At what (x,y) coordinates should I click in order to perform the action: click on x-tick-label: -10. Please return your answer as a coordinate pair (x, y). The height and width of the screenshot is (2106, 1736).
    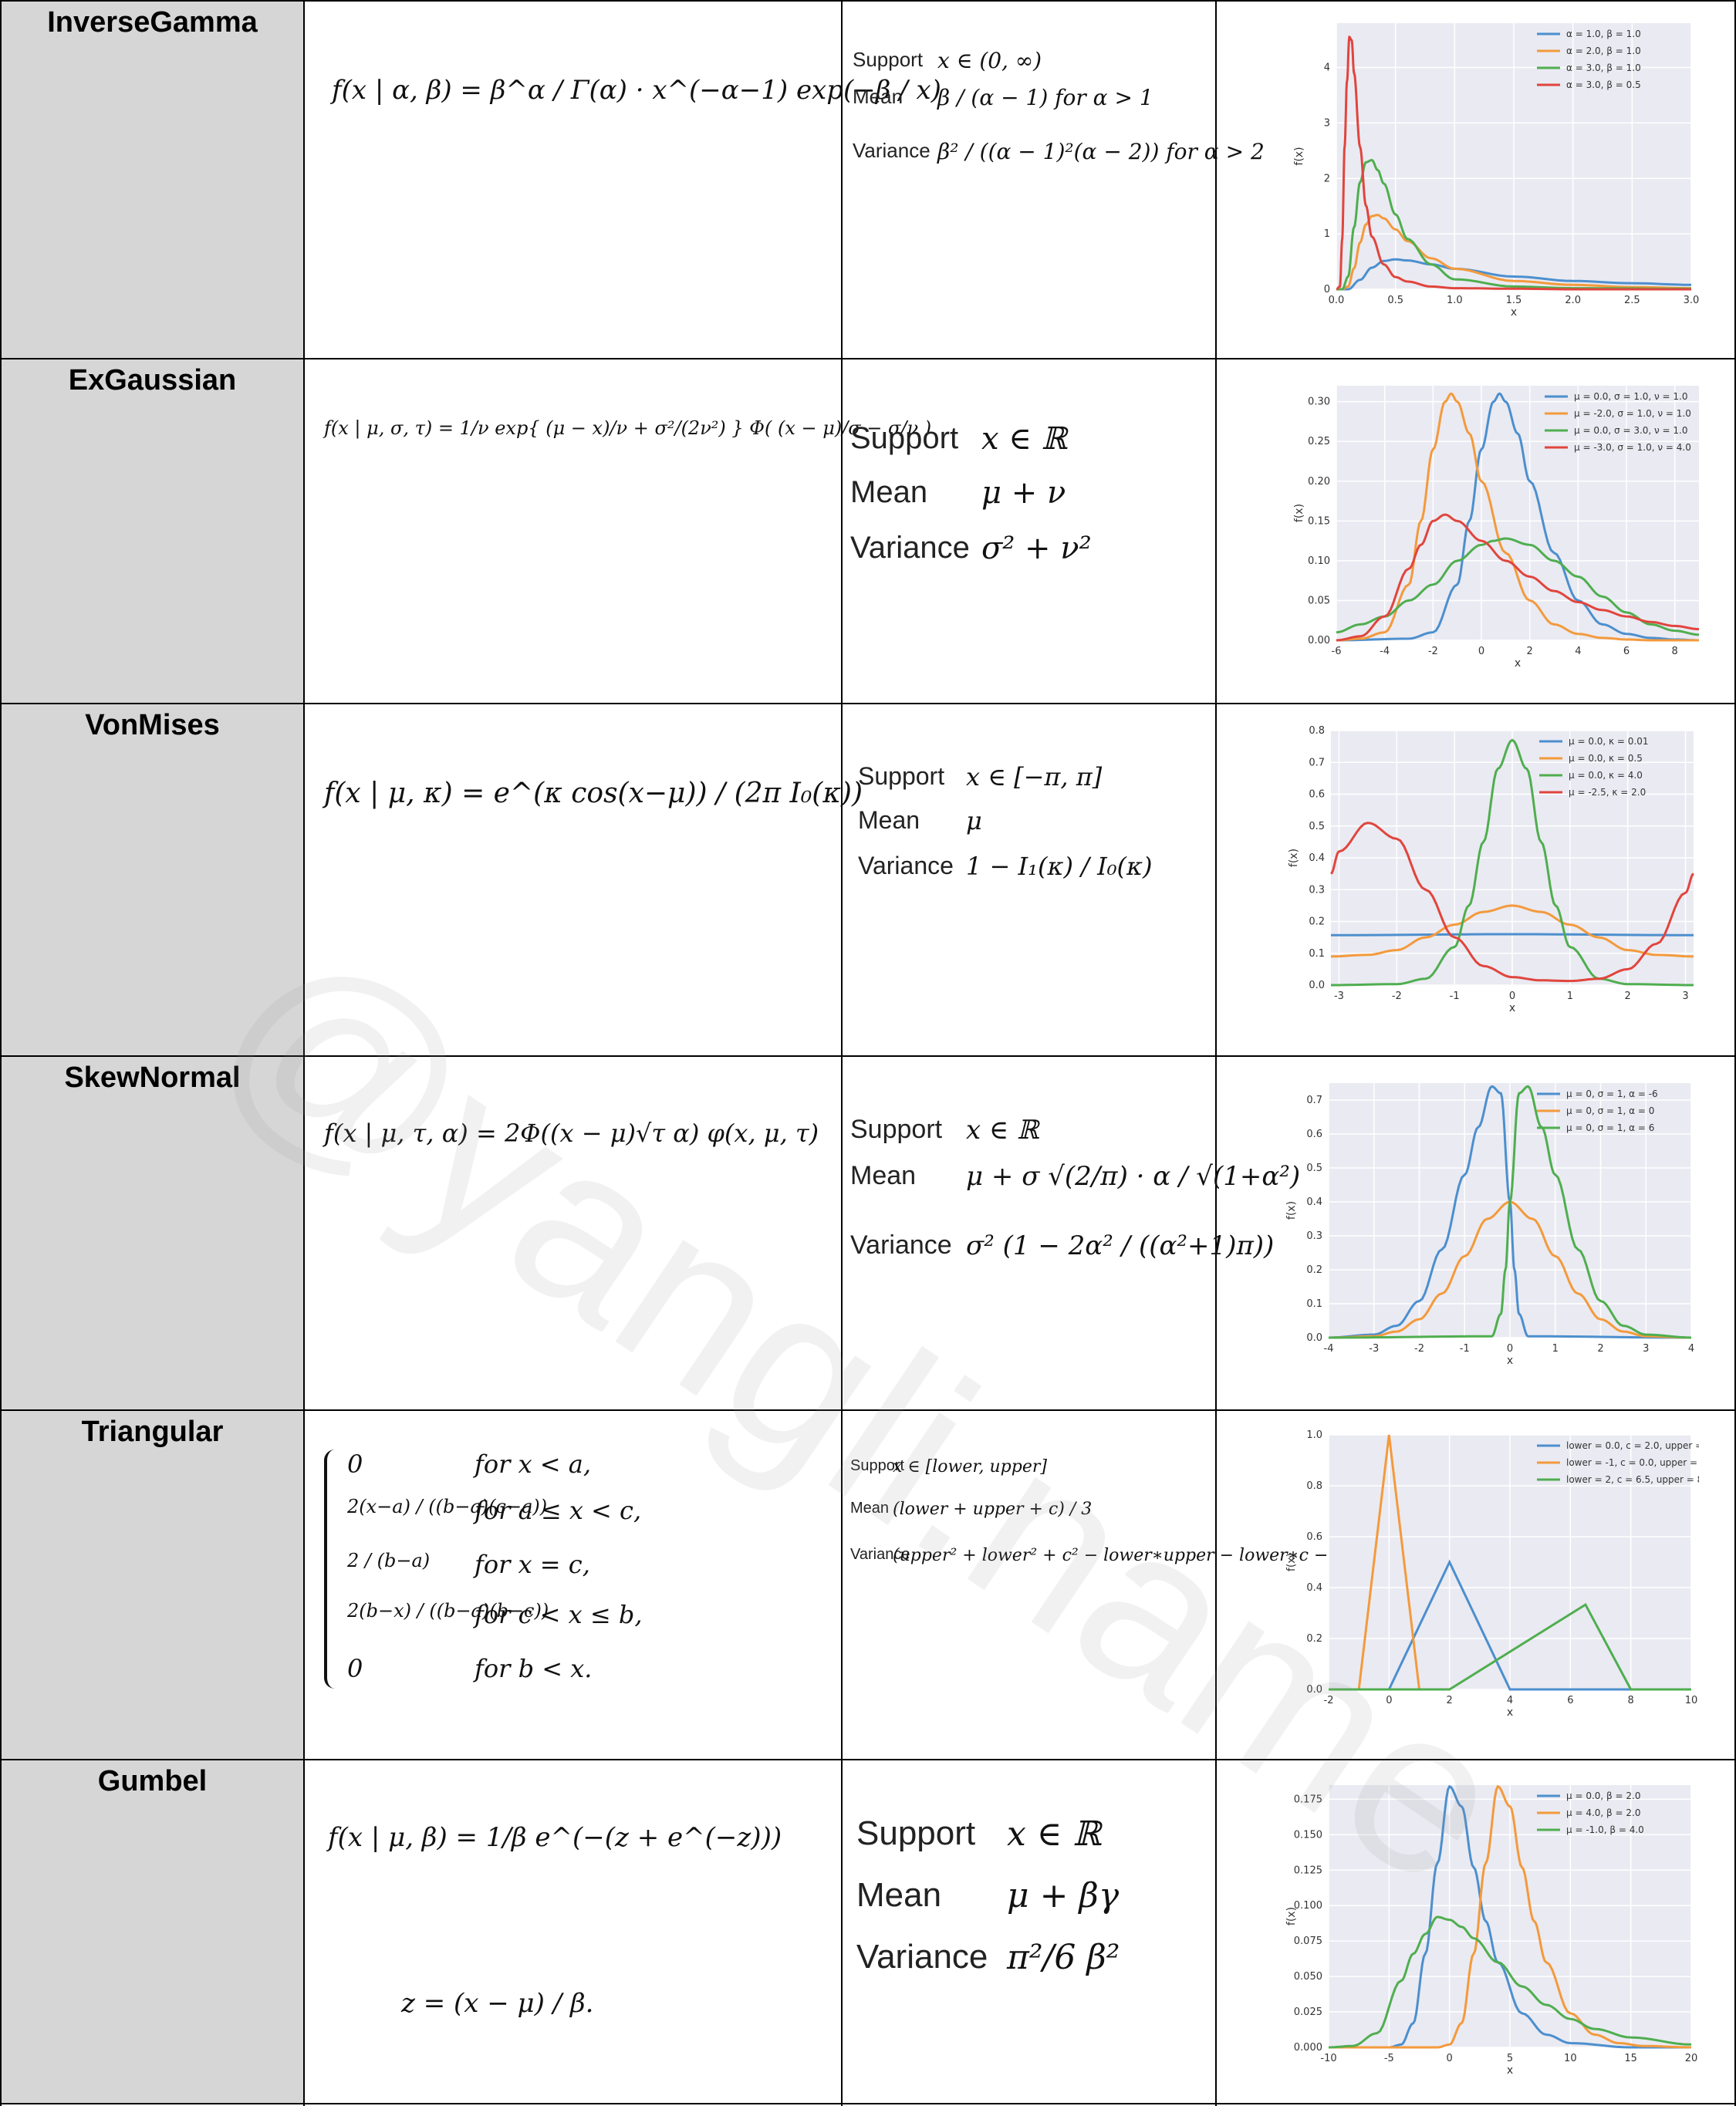
    Looking at the image, I should click on (1328, 2058).